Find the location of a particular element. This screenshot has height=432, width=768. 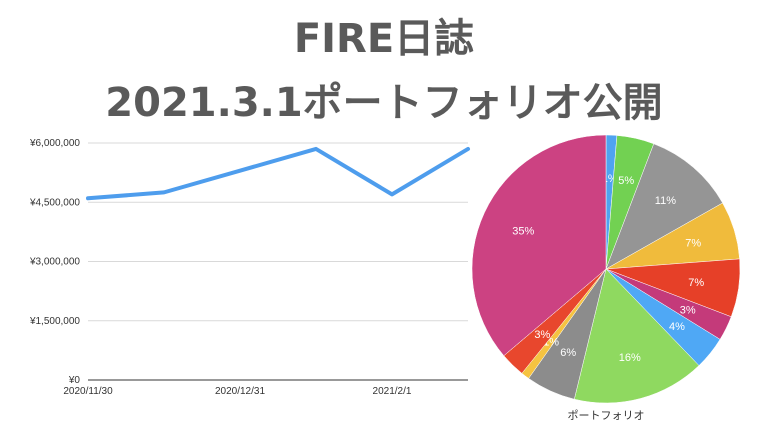

pie-slice-label: 4% is located at coordinates (677, 327).